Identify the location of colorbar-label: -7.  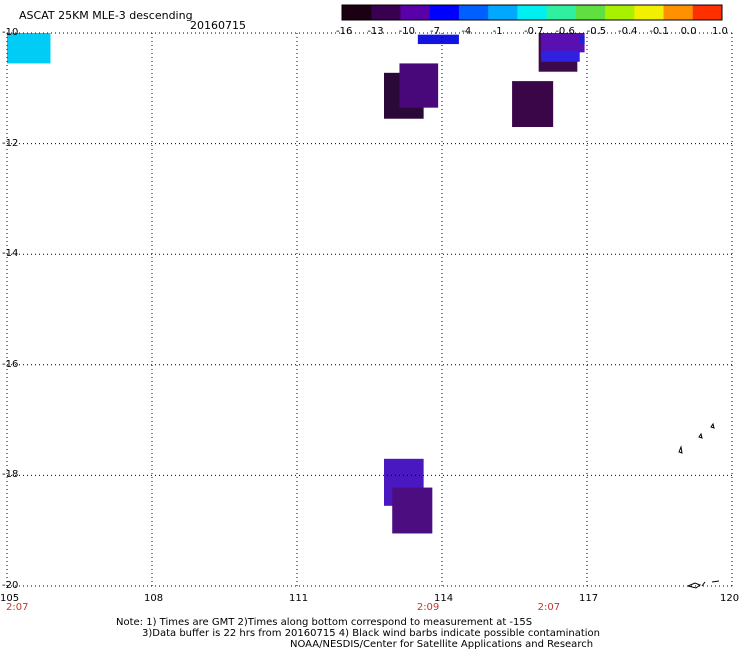
(435, 31).